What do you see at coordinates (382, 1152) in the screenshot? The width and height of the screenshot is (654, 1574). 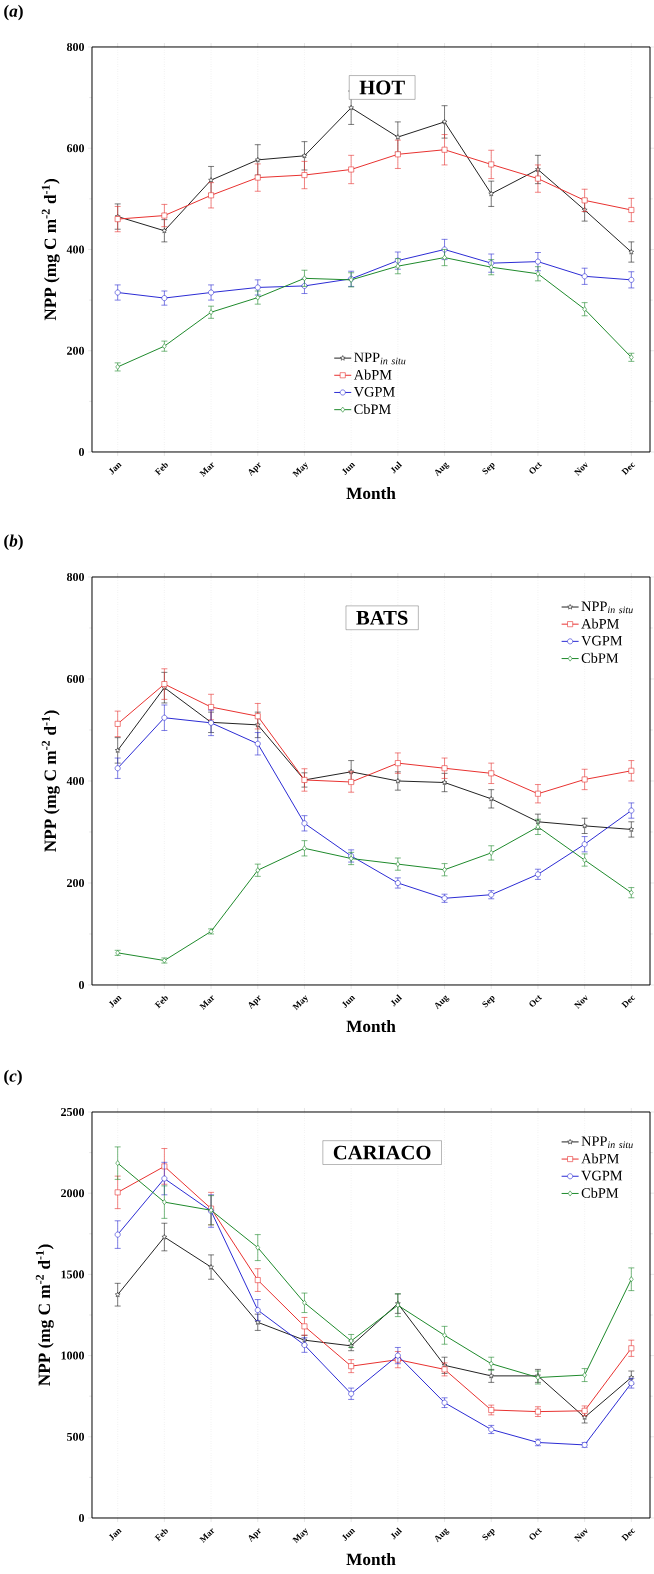 I see `text: CARIACO` at bounding box center [382, 1152].